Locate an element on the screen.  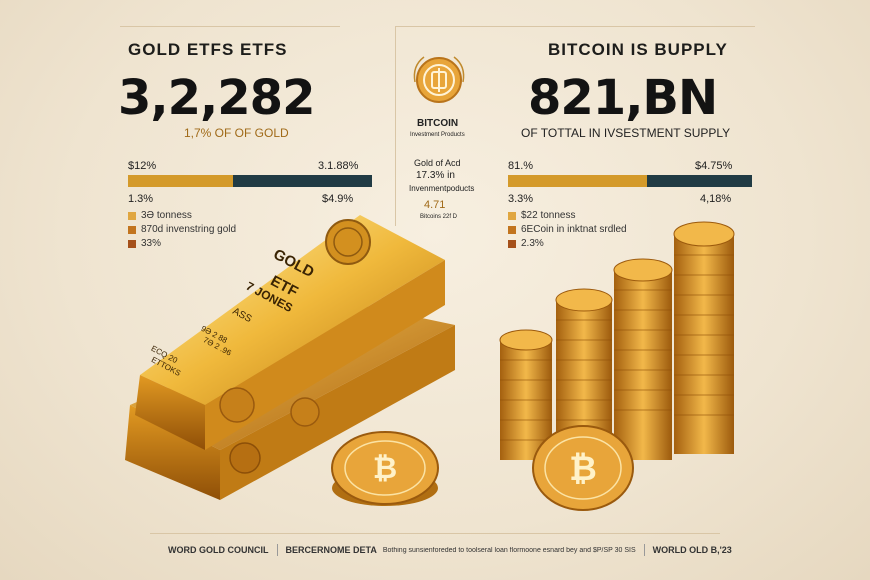
legend-text: $22 tonness is located at coordinates (548, 215).